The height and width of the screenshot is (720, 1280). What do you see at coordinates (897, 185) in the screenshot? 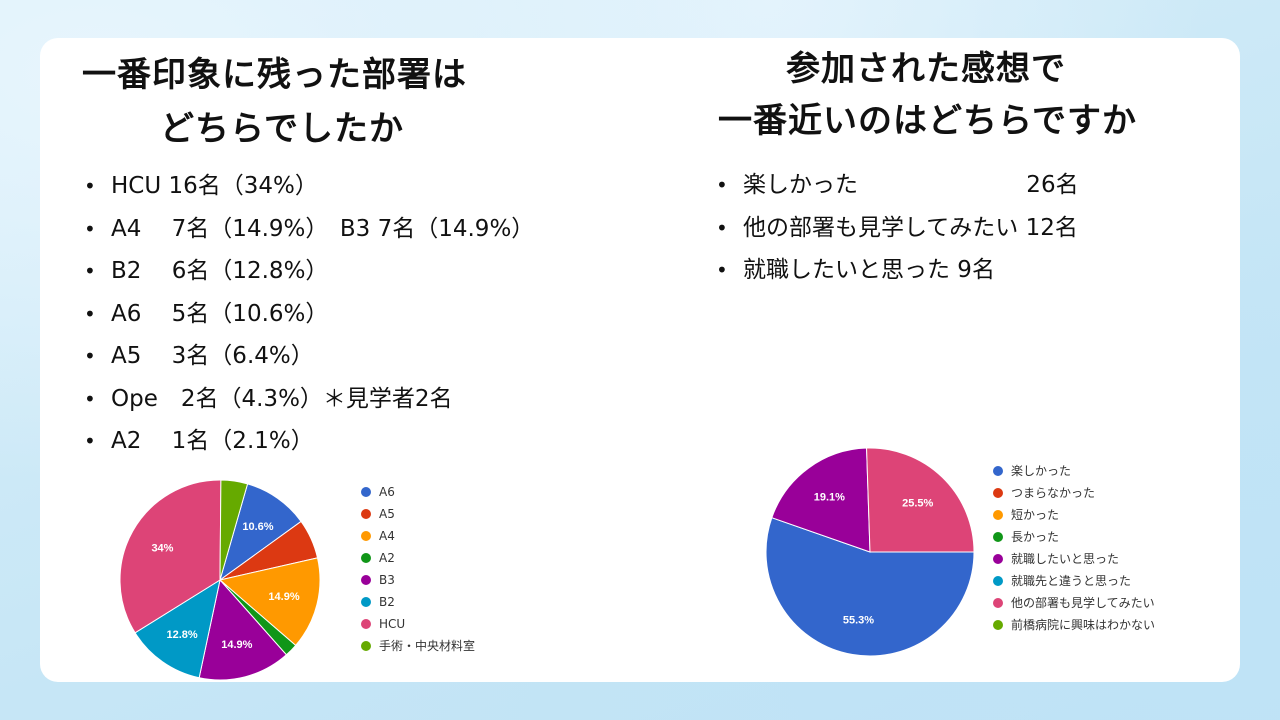
I see `stat-item: 楽しかった 26名` at bounding box center [897, 185].